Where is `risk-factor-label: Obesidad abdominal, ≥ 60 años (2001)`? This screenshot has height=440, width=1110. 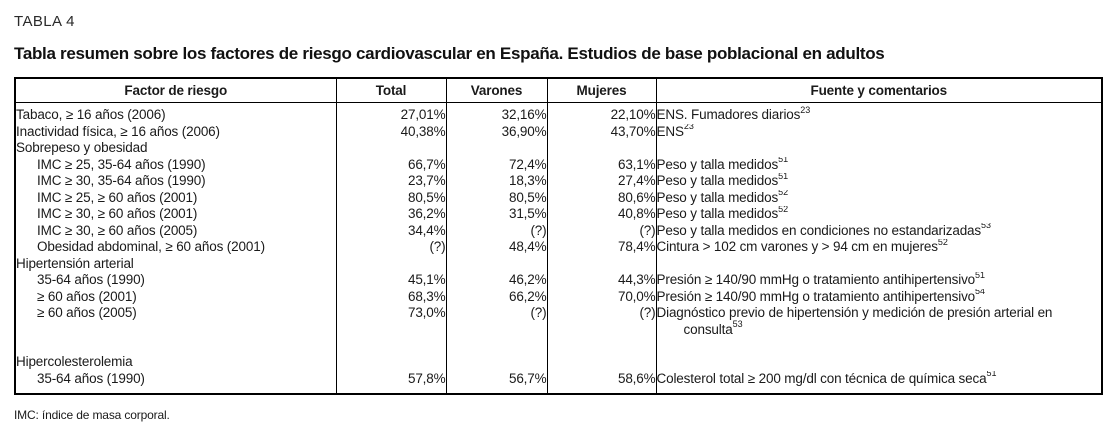 risk-factor-label: Obesidad abdominal, ≥ 60 años (2001) is located at coordinates (151, 246).